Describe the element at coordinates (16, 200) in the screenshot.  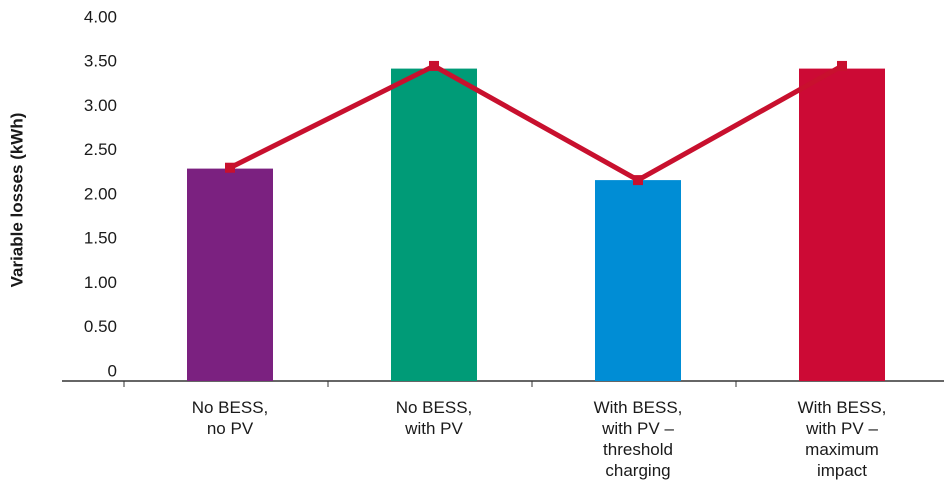
I see `y-axis-label: Variable losses (kWh)` at that location.